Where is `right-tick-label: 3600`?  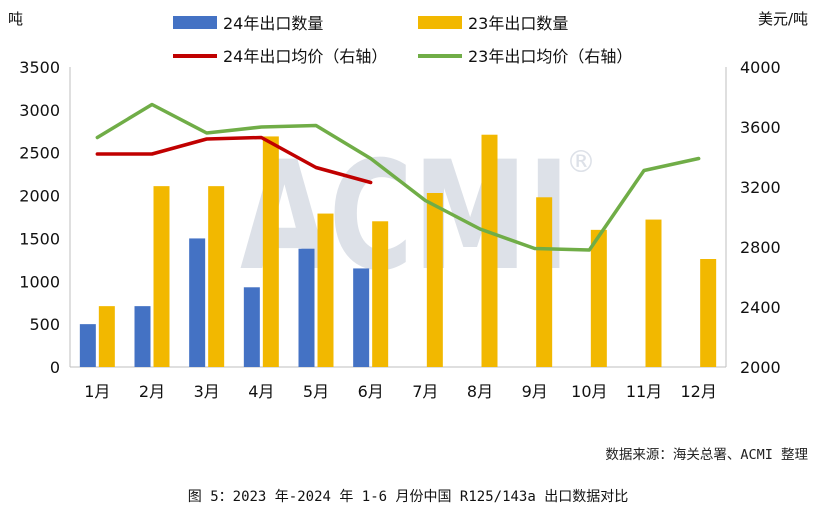 right-tick-label: 3600 is located at coordinates (760, 127).